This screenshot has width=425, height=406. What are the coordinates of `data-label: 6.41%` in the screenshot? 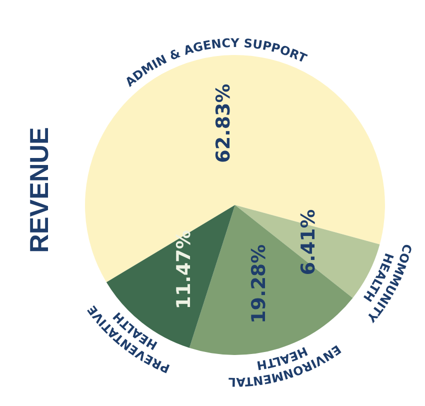 It's located at (309, 242).